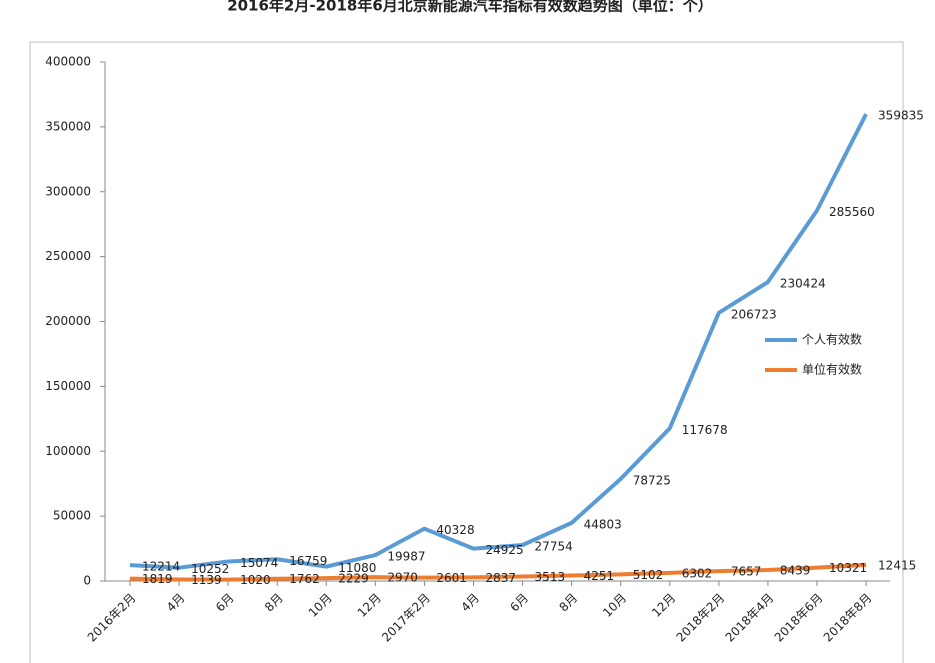 Image resolution: width=935 pixels, height=663 pixels. Describe the element at coordinates (206, 580) in the screenshot. I see `data-label: 1139` at that location.